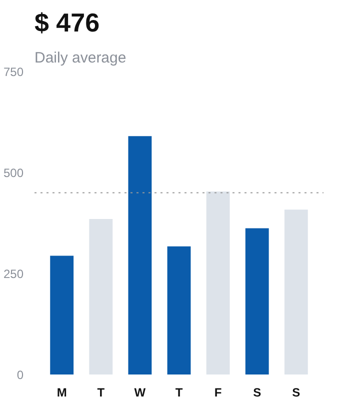 The width and height of the screenshot is (353, 402). Describe the element at coordinates (20, 375) in the screenshot. I see `y-tick-label: 0` at that location.